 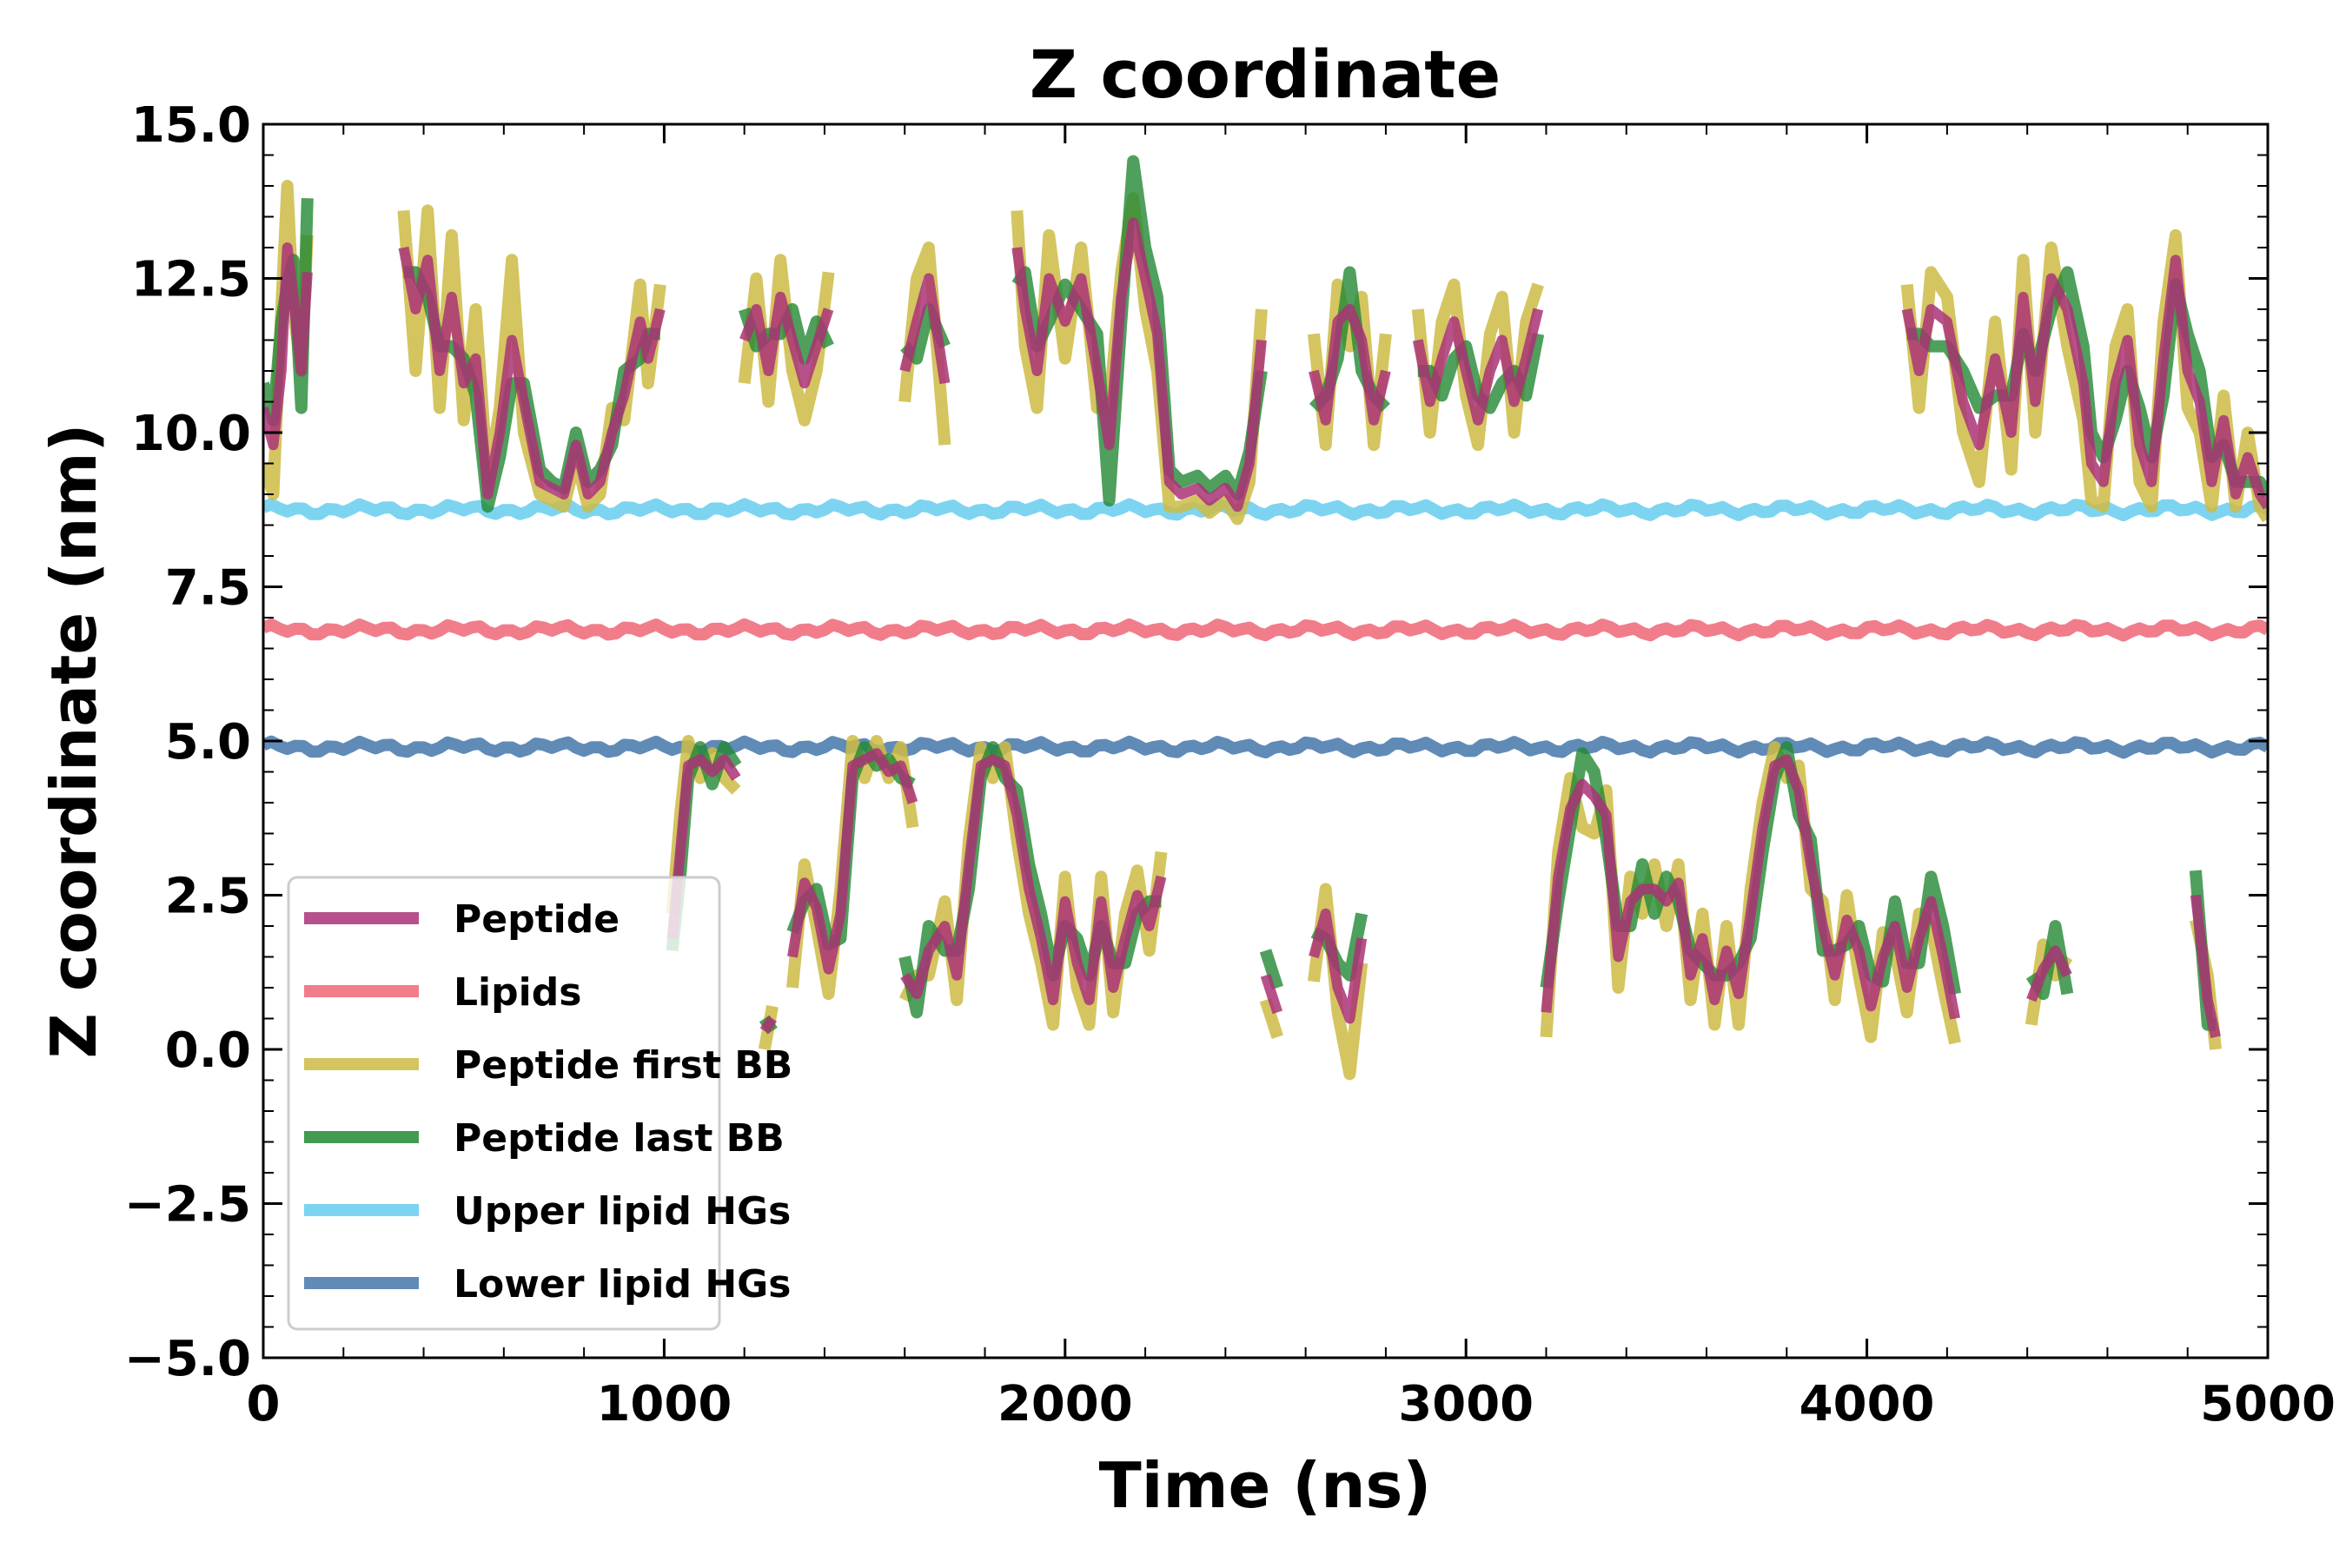 What do you see at coordinates (622, 1211) in the screenshot?
I see `legend-label-upper-lipid-hgs: Upper lipid HGs` at bounding box center [622, 1211].